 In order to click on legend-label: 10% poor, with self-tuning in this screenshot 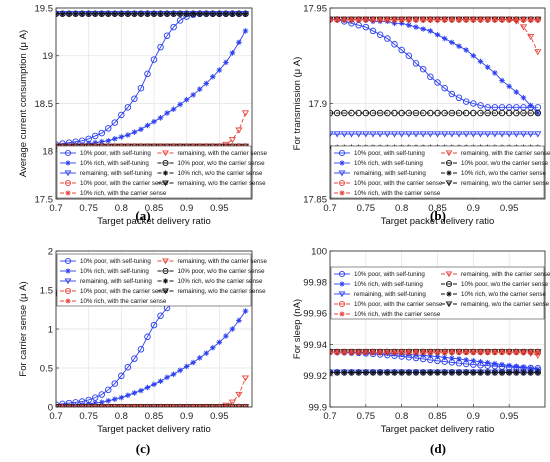, I will do `click(115, 261)`.